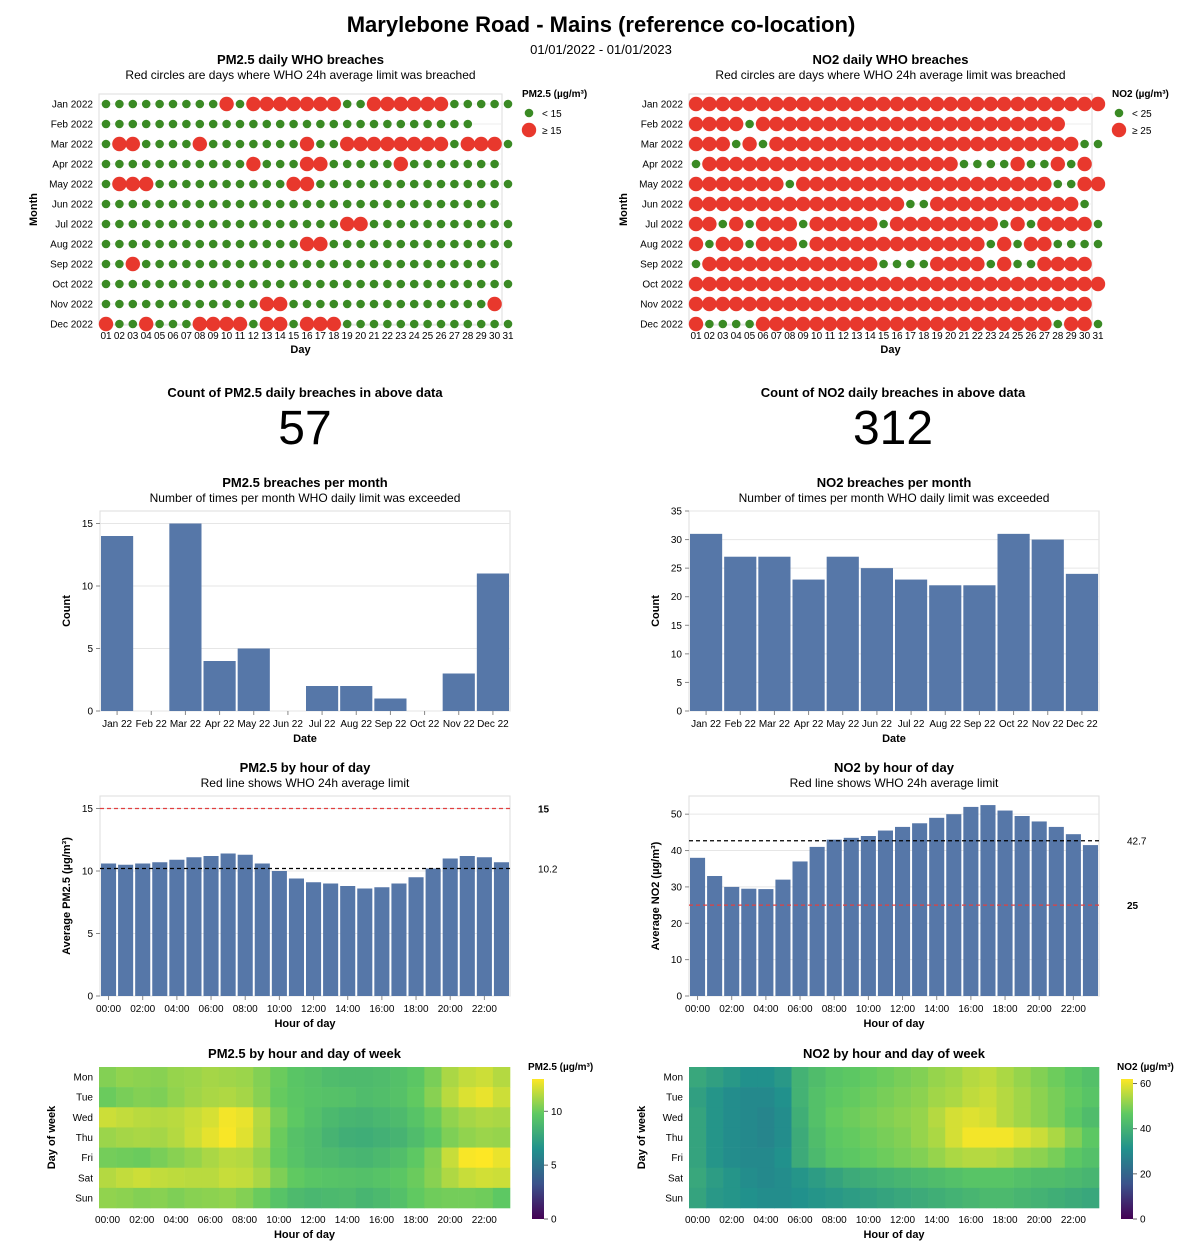  Describe the element at coordinates (991, 336) in the screenshot. I see `no2-dots-day-label: 23` at that location.